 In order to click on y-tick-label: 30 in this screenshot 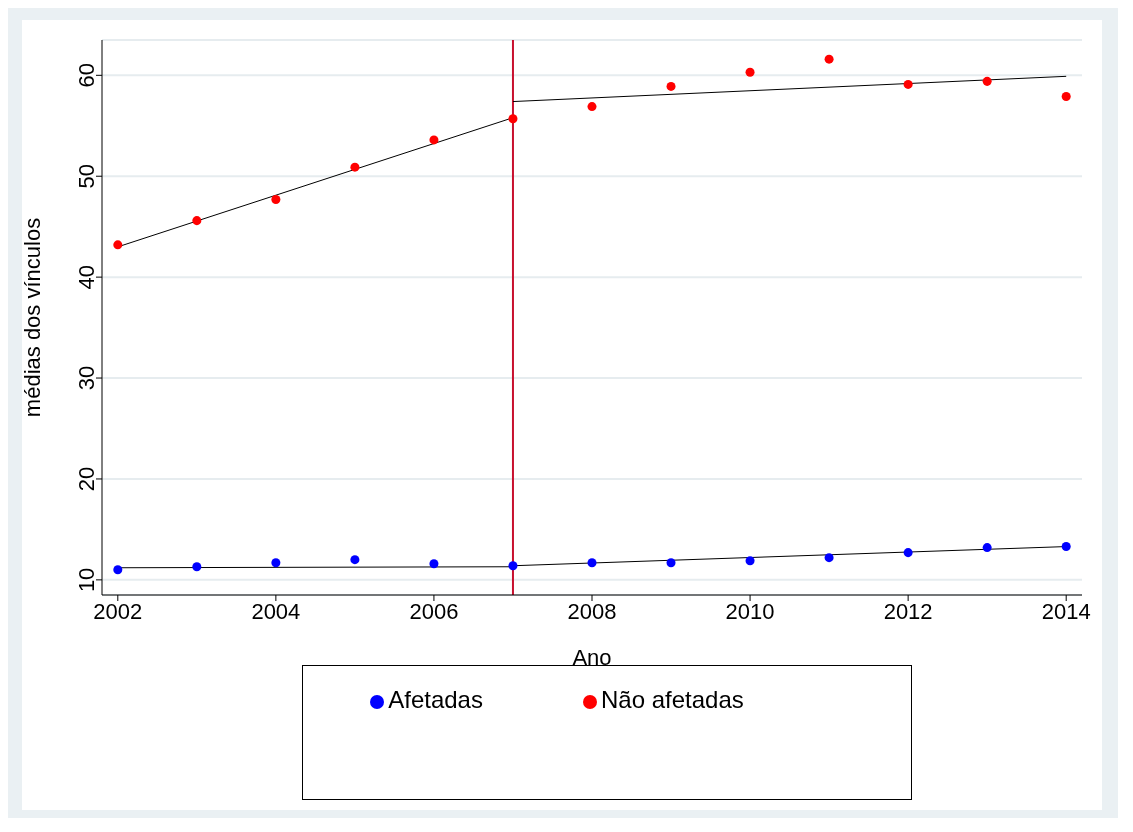, I will do `click(86, 378)`.